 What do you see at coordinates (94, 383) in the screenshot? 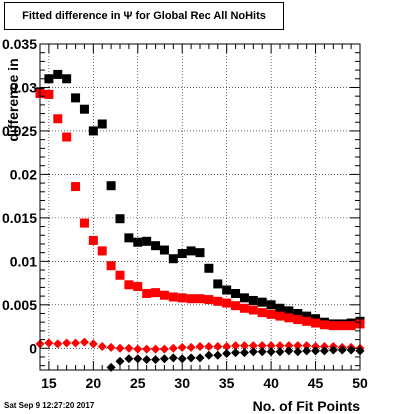
I see `x-tick-label: 20` at bounding box center [94, 383].